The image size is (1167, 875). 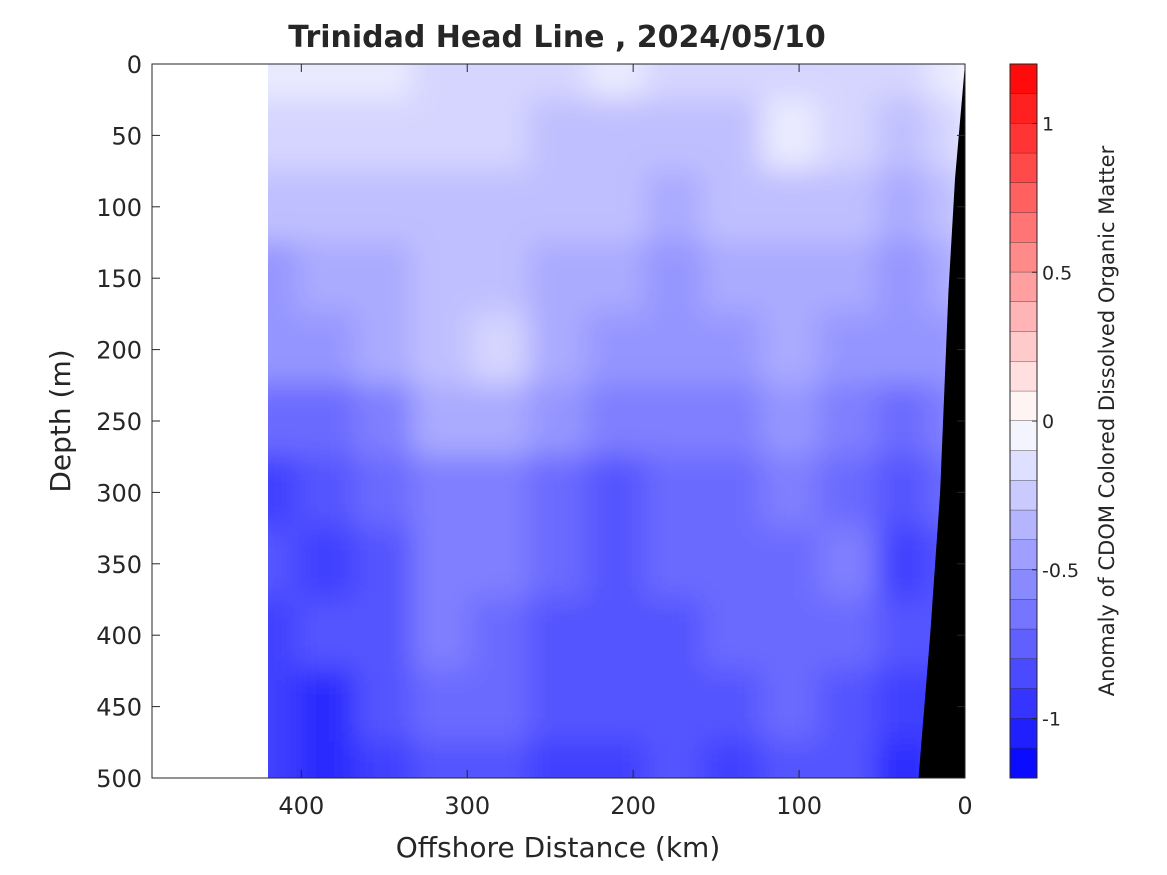 What do you see at coordinates (60, 420) in the screenshot?
I see `y-axis-label: Depth (m)` at bounding box center [60, 420].